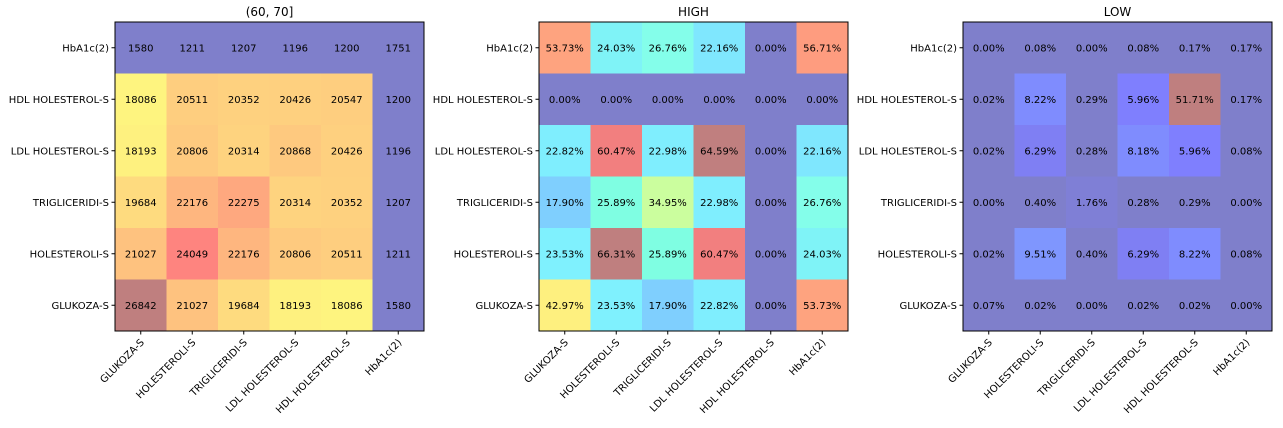  I want to click on cell-label: 0.08%, so click(1040, 48).